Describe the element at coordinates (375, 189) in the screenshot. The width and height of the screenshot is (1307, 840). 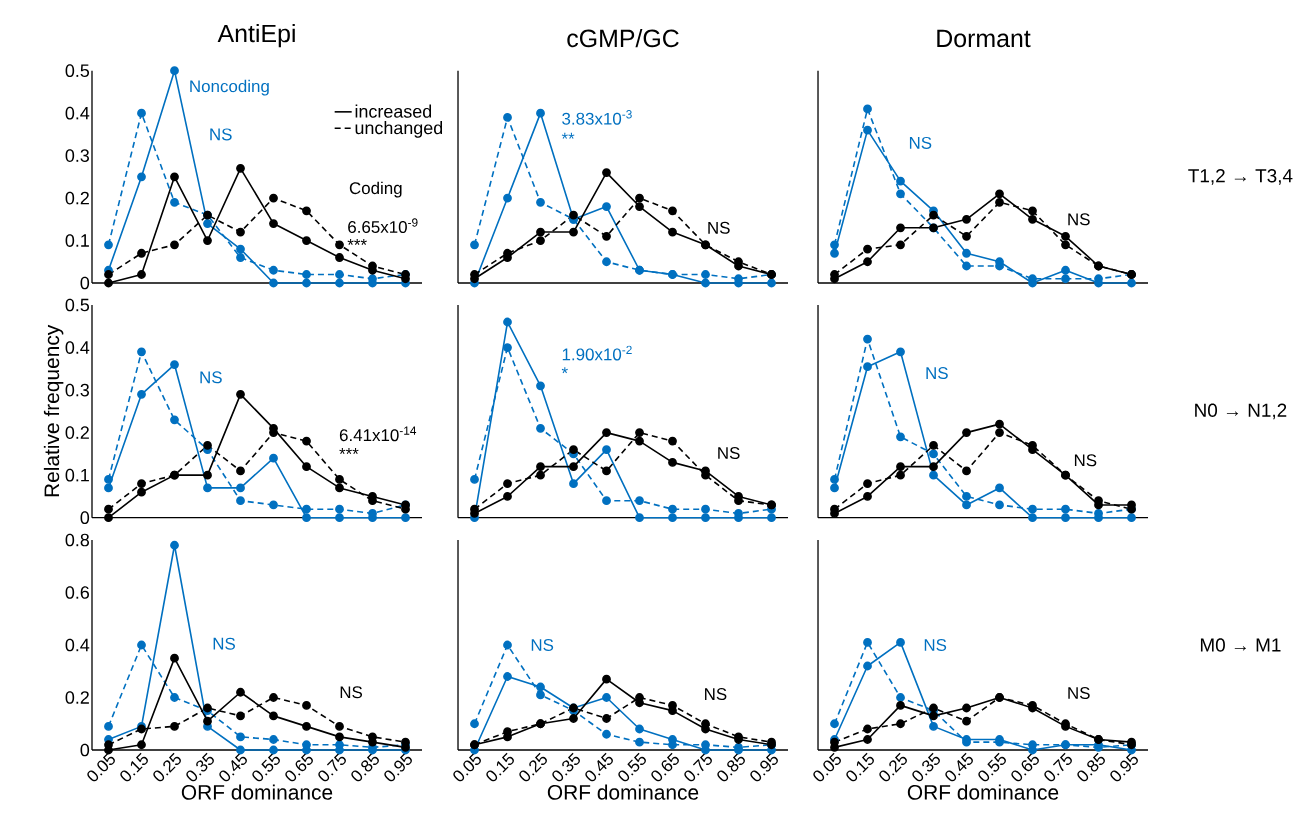
I see `annotation: Coding` at that location.